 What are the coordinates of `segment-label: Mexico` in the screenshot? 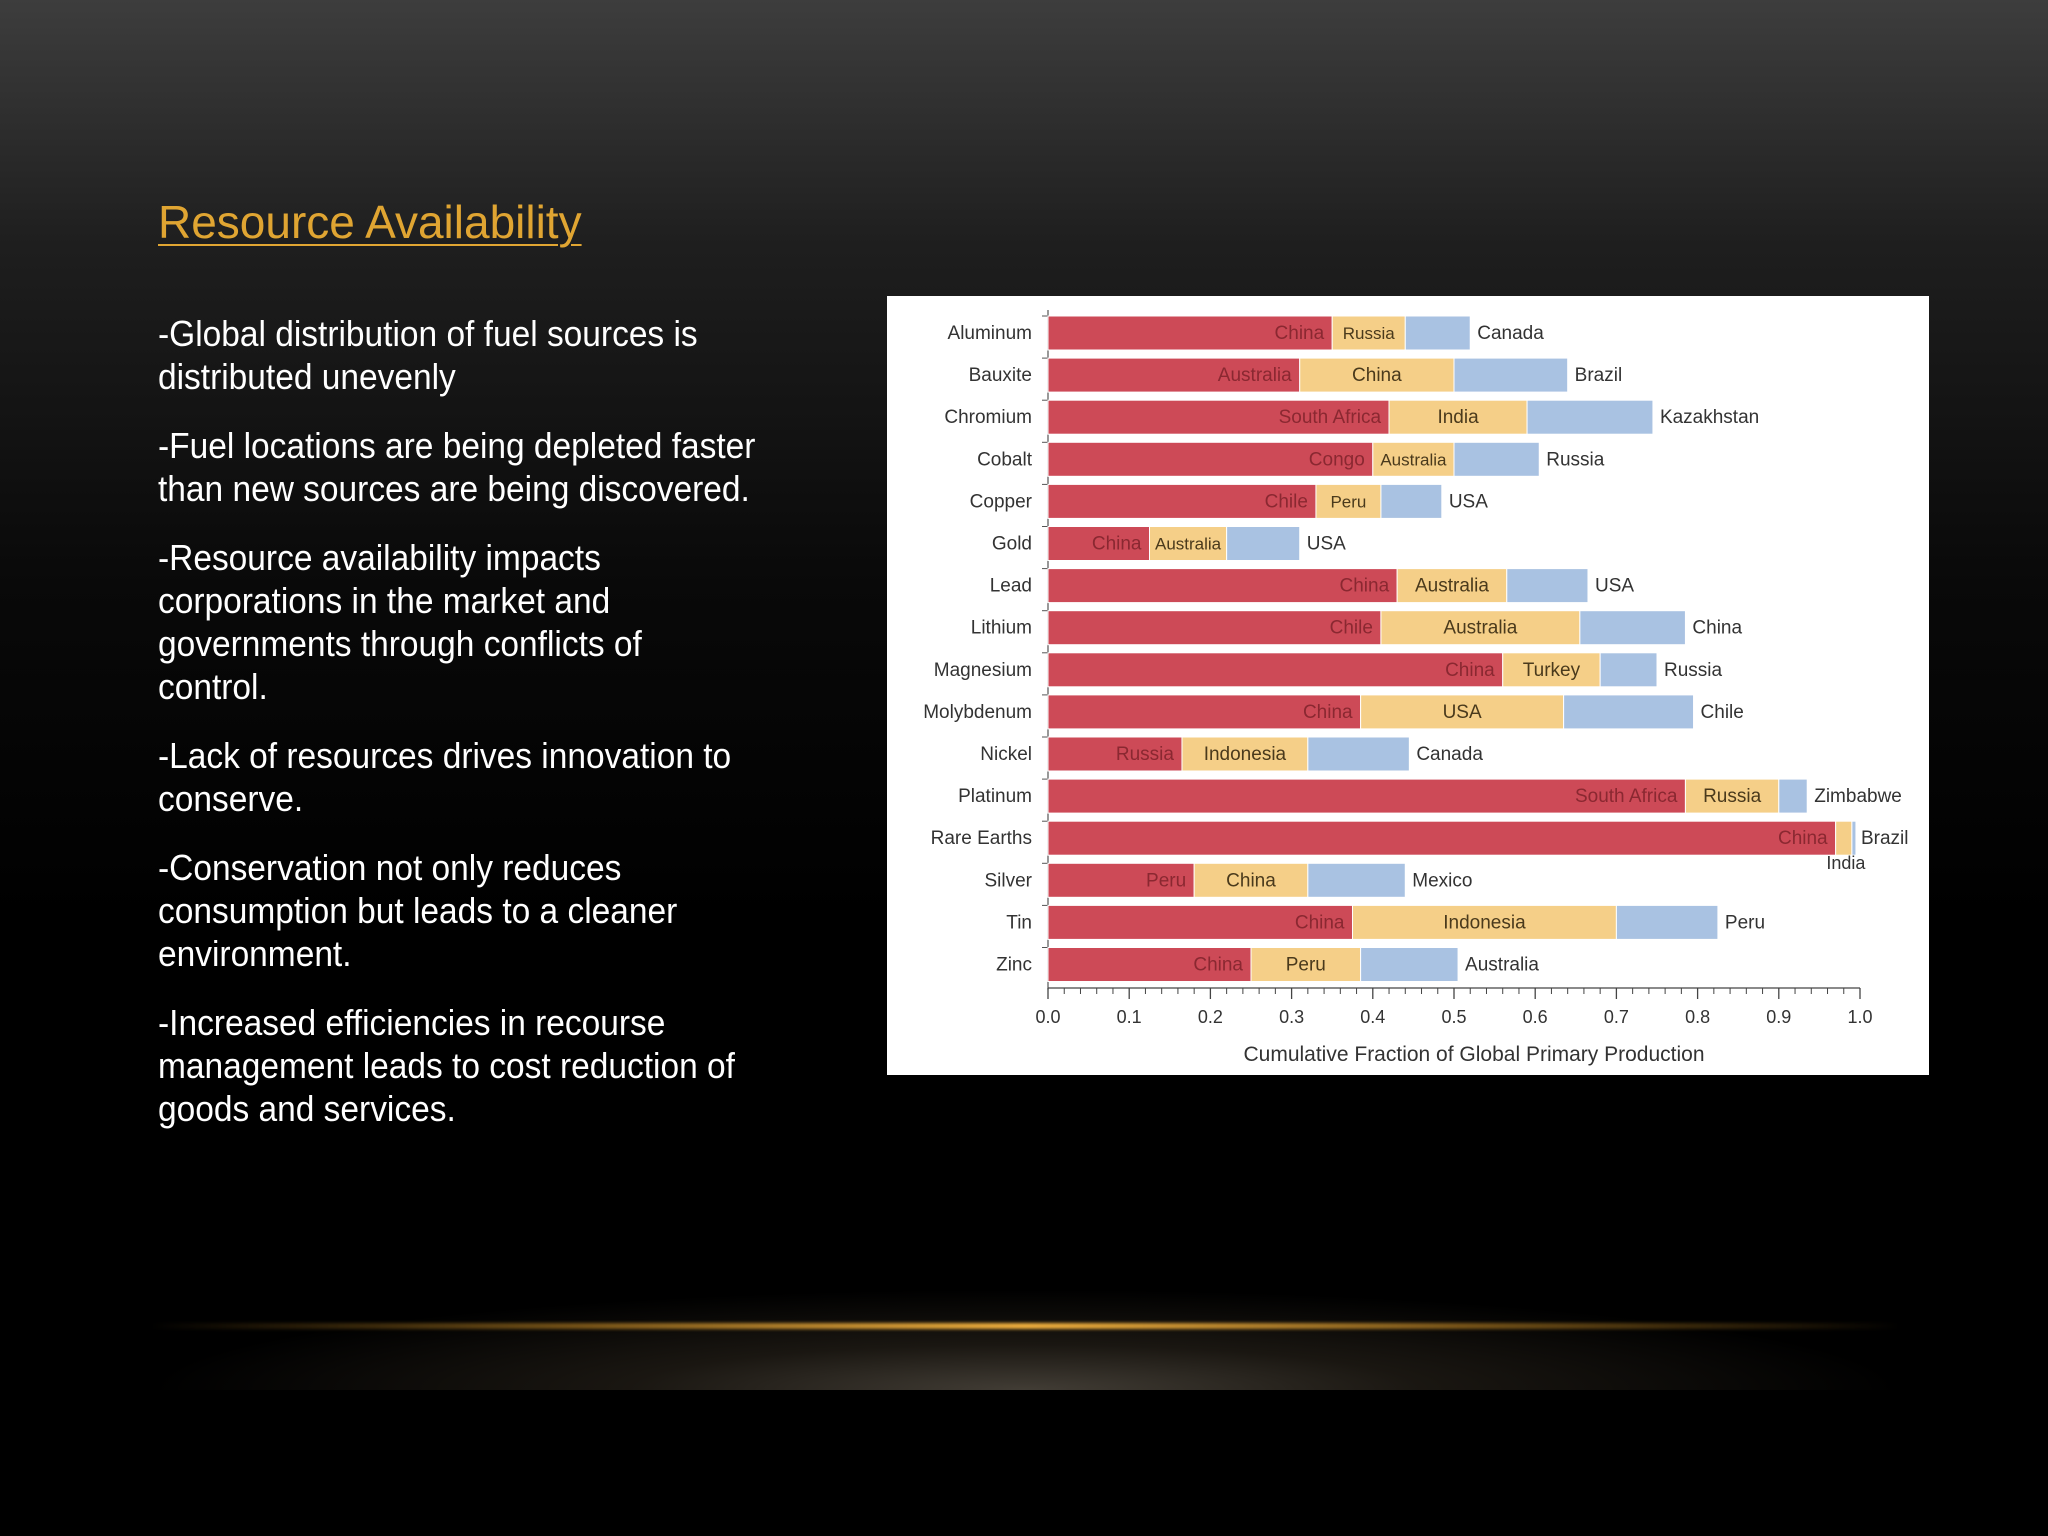 It's located at (1442, 880).